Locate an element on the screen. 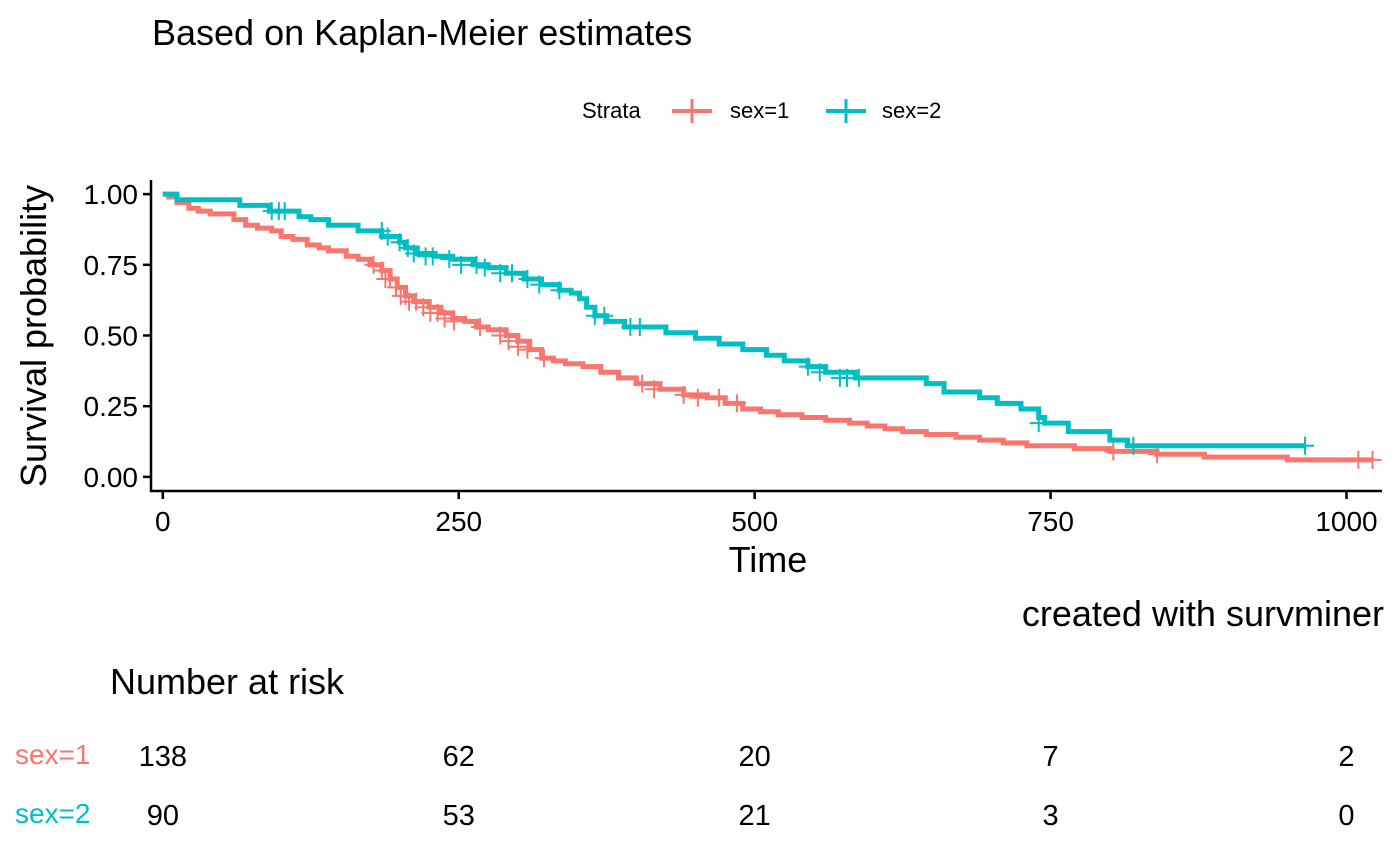  risk-count: 0 is located at coordinates (1346, 816).